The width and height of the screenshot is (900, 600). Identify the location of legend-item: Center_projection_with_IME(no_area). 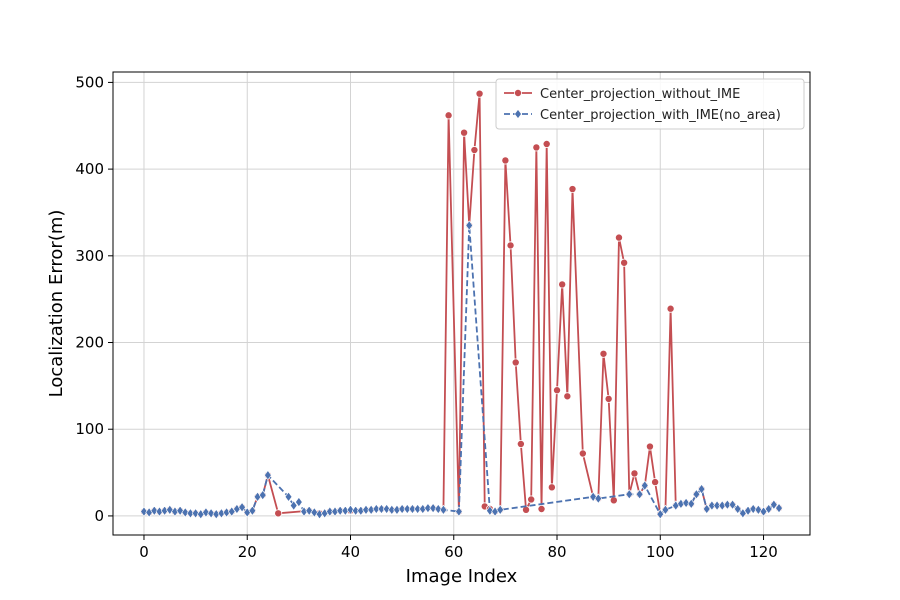
(642, 115).